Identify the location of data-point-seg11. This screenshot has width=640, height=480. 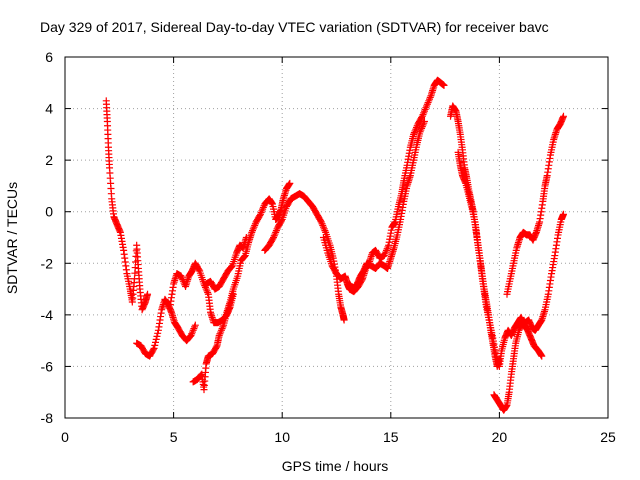
(563, 214).